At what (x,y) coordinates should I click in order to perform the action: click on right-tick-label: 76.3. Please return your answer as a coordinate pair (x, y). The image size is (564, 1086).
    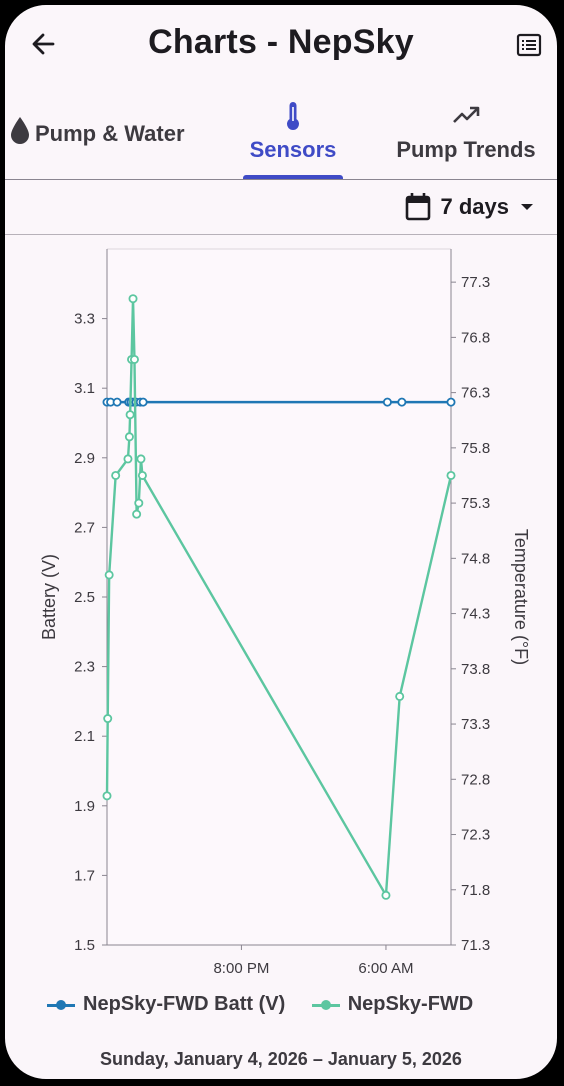
    Looking at the image, I should click on (475, 393).